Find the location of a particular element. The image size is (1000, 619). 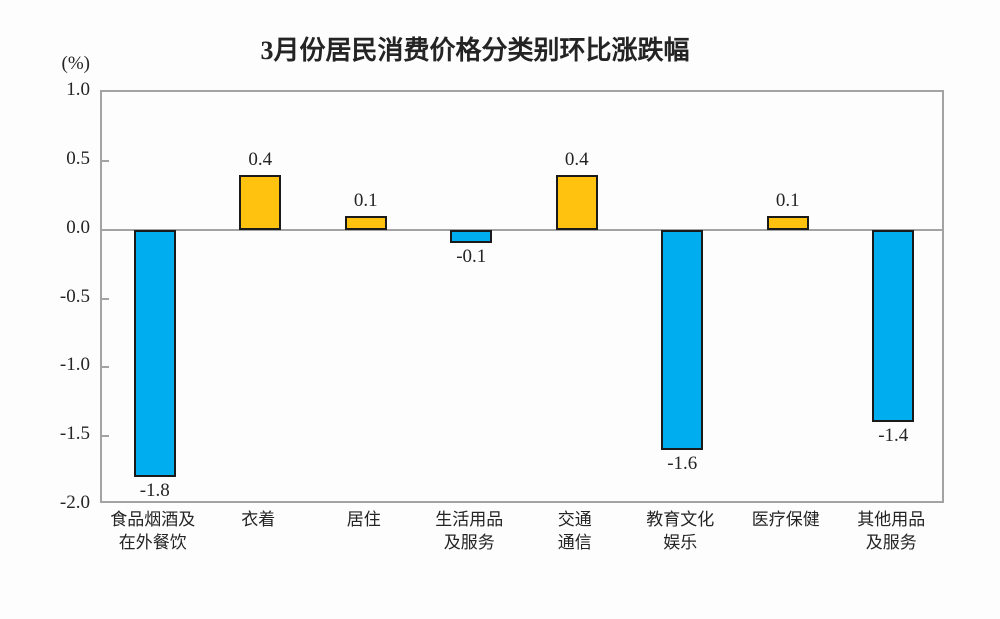

y-tick-label: -1.5 is located at coordinates (74, 434).